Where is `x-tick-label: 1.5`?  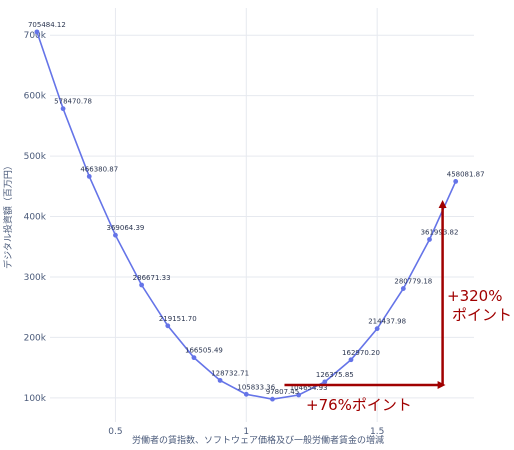
x-tick-label: 1.5 is located at coordinates (377, 432).